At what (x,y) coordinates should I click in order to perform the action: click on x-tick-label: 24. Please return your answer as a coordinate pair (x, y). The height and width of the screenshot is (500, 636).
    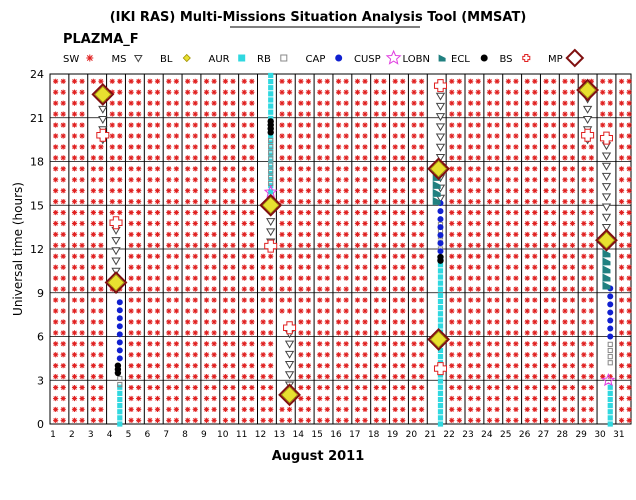
    Looking at the image, I should click on (487, 435).